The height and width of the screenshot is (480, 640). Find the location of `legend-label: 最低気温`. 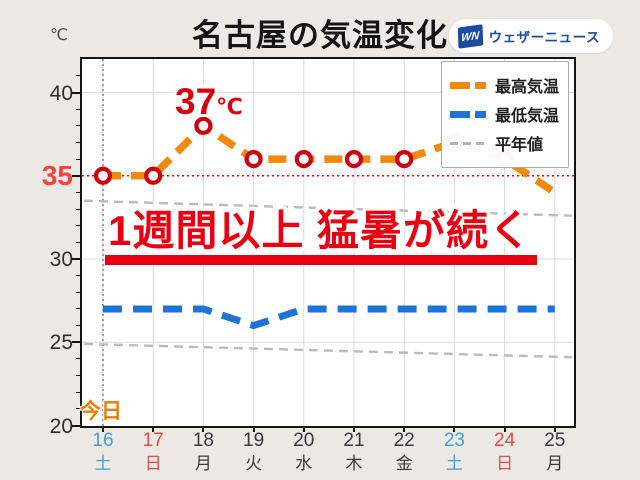

legend-label: 最低気温 is located at coordinates (526, 116).